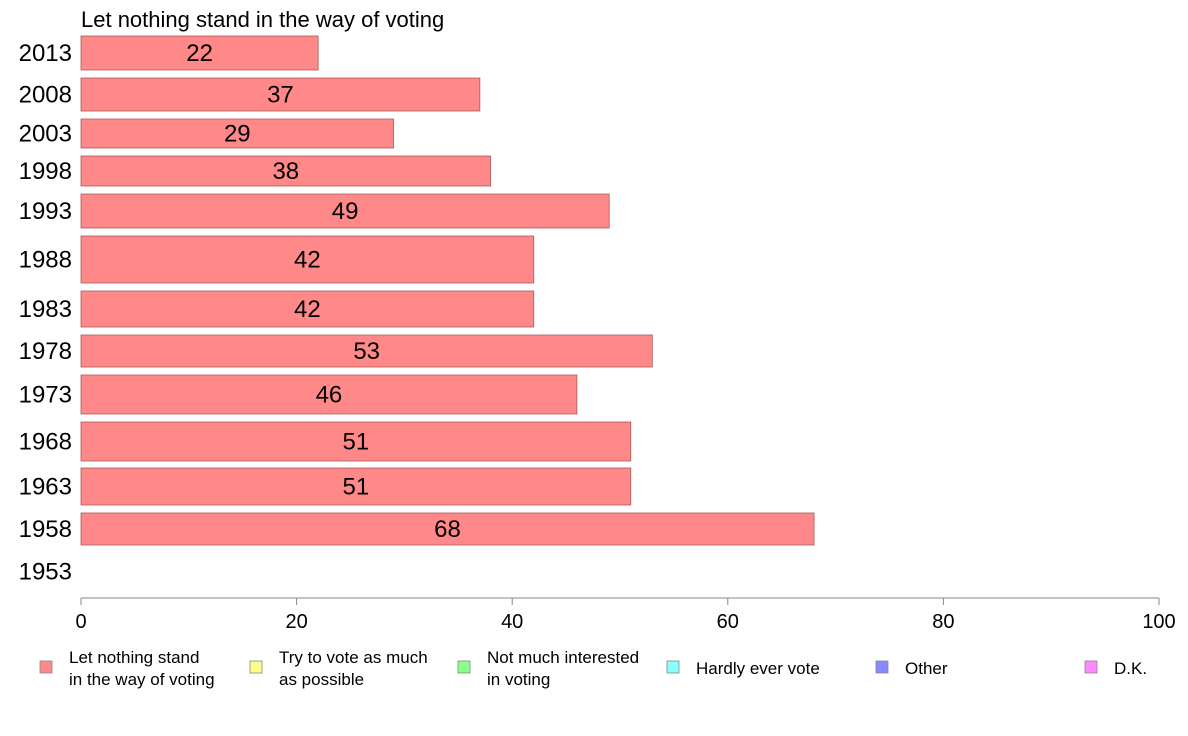  Describe the element at coordinates (518, 679) in the screenshot. I see `legend-label: in voting` at that location.